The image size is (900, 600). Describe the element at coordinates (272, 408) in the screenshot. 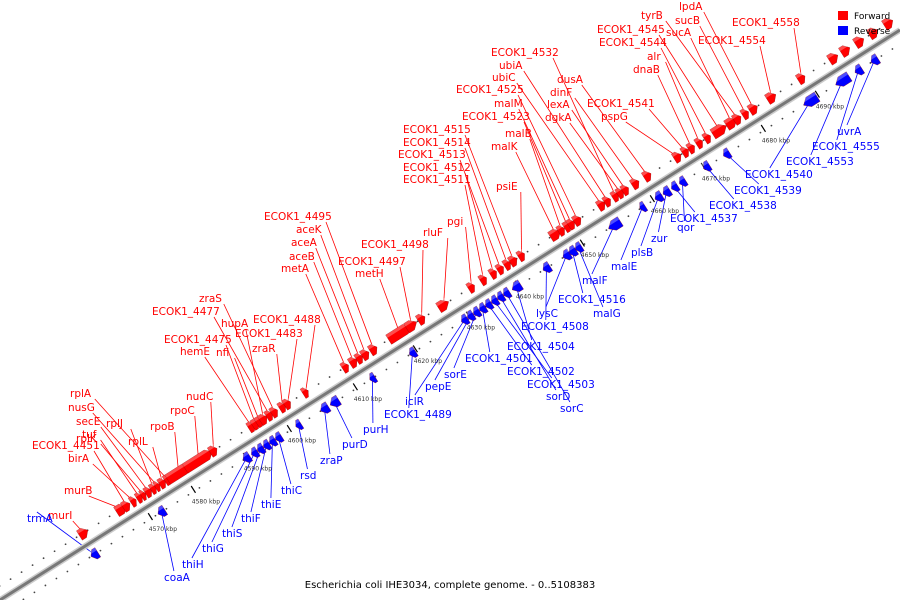

I see `forward-gene-19-shine` at that location.